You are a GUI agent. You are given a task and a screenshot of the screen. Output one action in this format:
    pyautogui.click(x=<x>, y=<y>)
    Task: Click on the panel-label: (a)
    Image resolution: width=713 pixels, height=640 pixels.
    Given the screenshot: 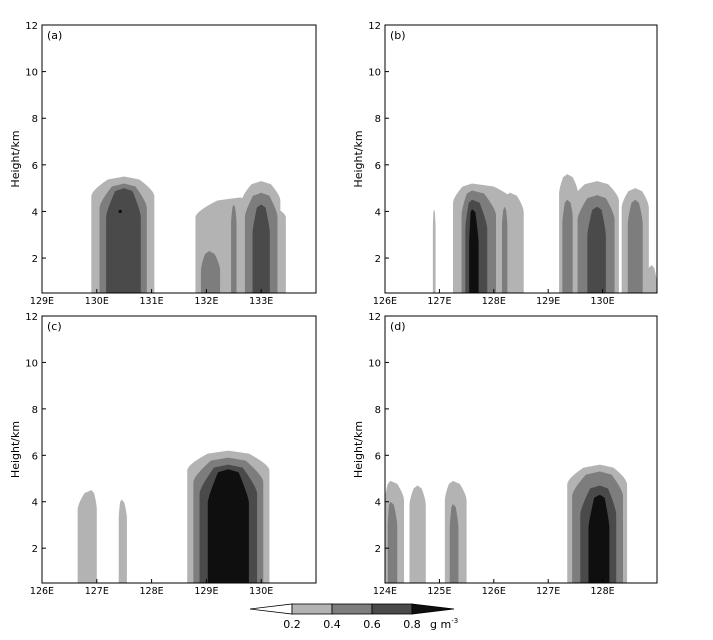 What is the action you would take?
    pyautogui.click(x=54, y=35)
    